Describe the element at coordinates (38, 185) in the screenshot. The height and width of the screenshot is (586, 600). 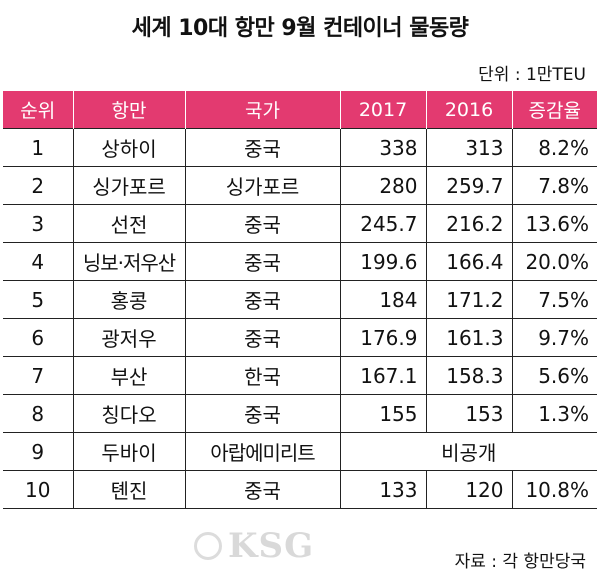
I see `rank-cell: 2` at that location.